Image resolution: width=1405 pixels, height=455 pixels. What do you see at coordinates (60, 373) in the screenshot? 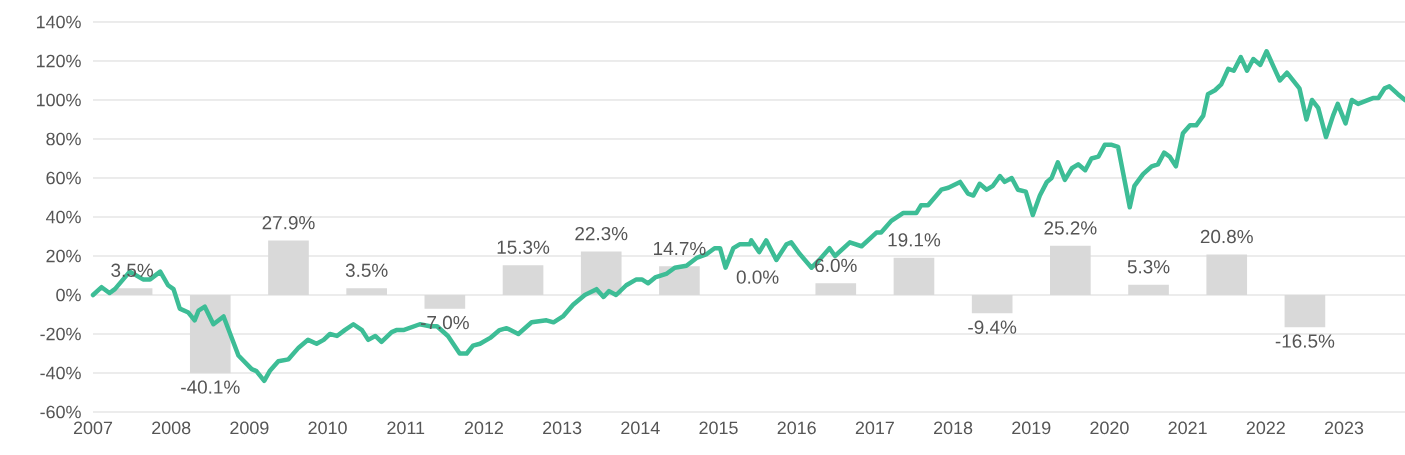
I see `y-tick-label: -40%` at bounding box center [60, 373].